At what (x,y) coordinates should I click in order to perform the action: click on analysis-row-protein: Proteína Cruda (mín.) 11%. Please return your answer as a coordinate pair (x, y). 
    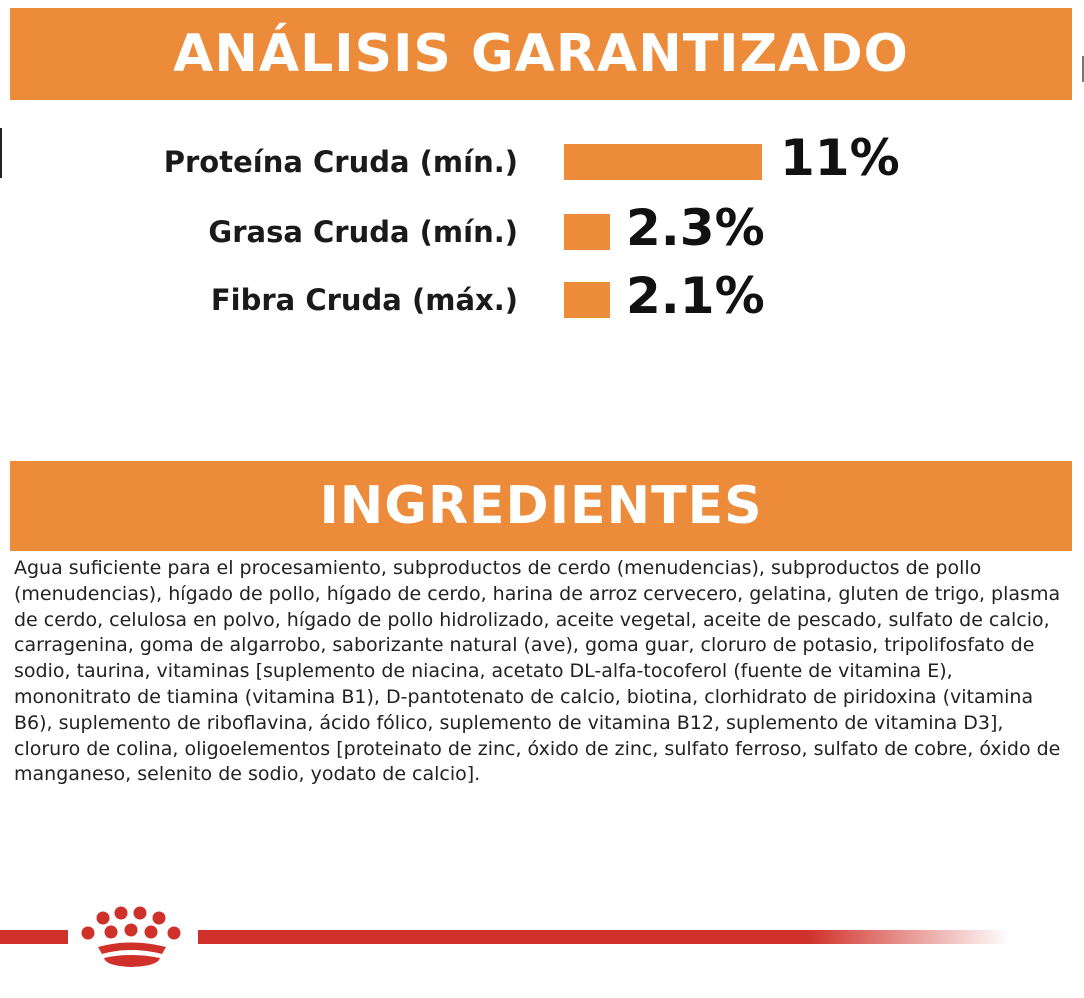
    Looking at the image, I should click on (542, 160).